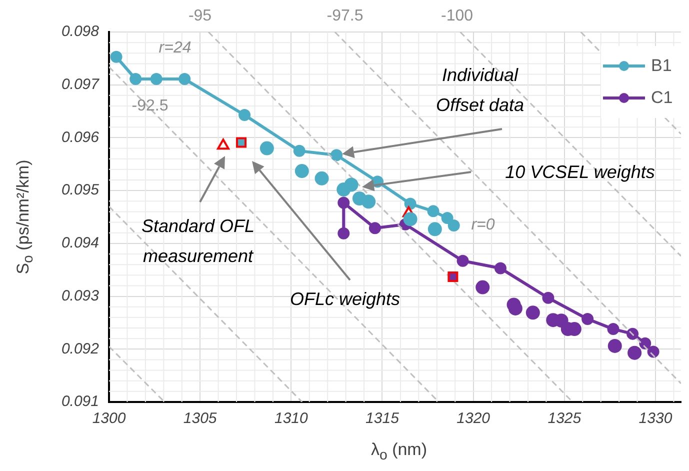 The image size is (689, 471). What do you see at coordinates (345, 299) in the screenshot?
I see `annotation: OFLc weights` at bounding box center [345, 299].